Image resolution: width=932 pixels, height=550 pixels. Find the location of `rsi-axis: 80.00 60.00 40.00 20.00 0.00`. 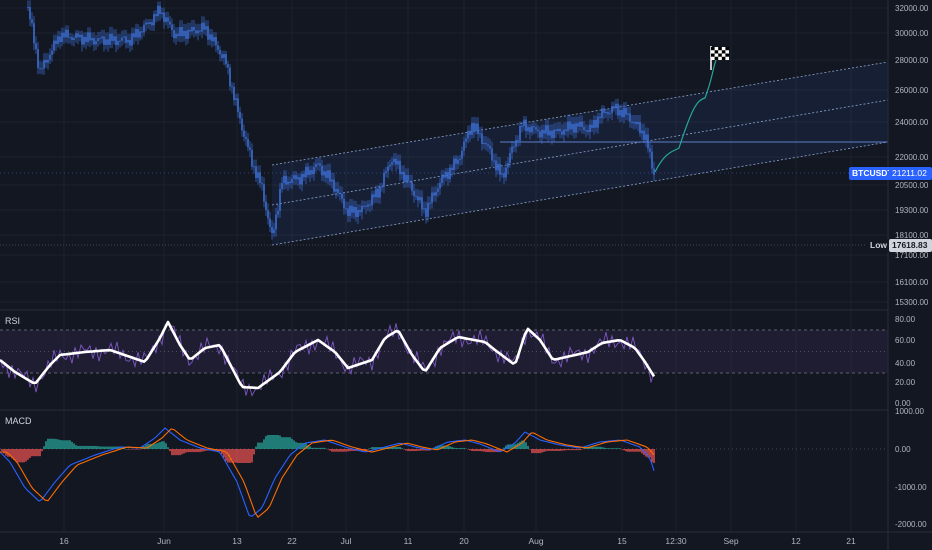

rsi-axis: 80.00 60.00 40.00 20.00 0.00 is located at coordinates (905, 361).